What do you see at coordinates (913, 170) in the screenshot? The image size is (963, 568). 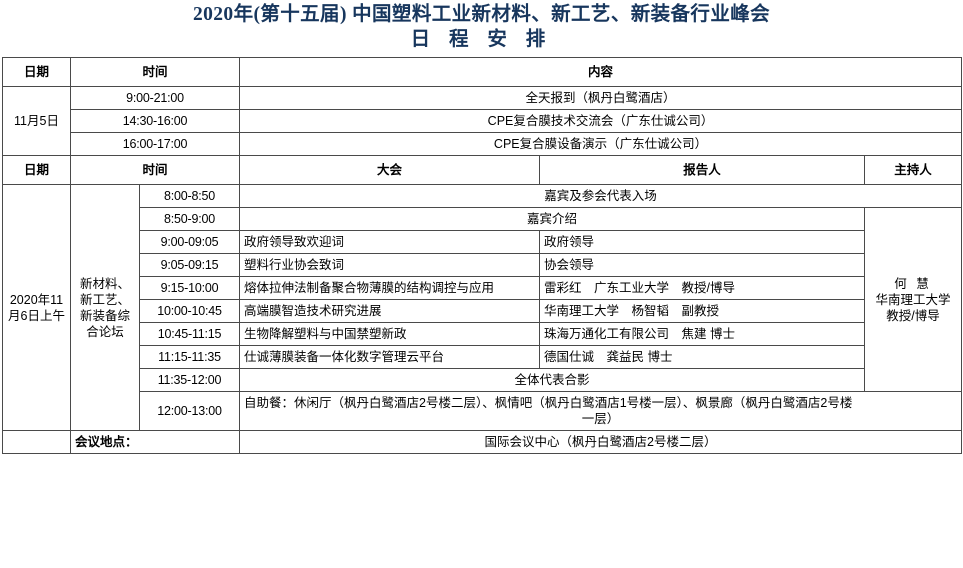 I see `column-header-host: 主持人` at bounding box center [913, 170].